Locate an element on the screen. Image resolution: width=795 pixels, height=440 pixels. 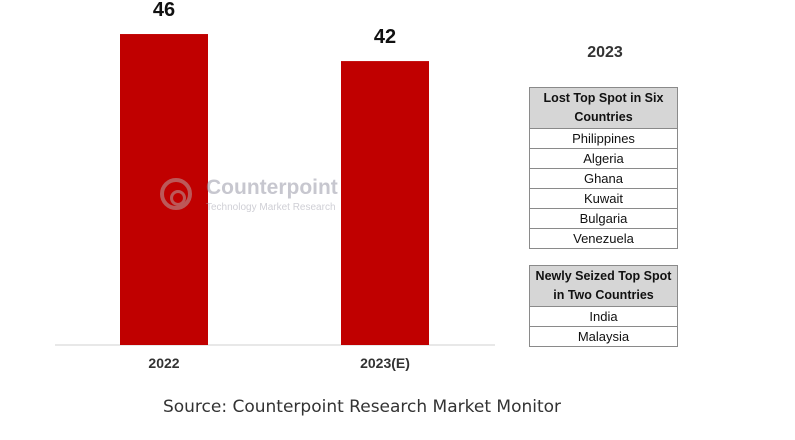
side-panel-title: 2023 is located at coordinates (605, 52).